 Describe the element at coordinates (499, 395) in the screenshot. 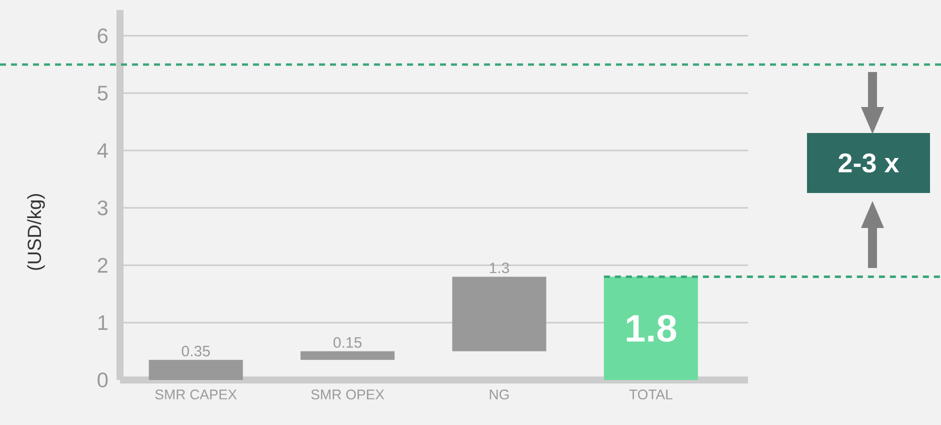

I see `x-tick-label: NG` at that location.